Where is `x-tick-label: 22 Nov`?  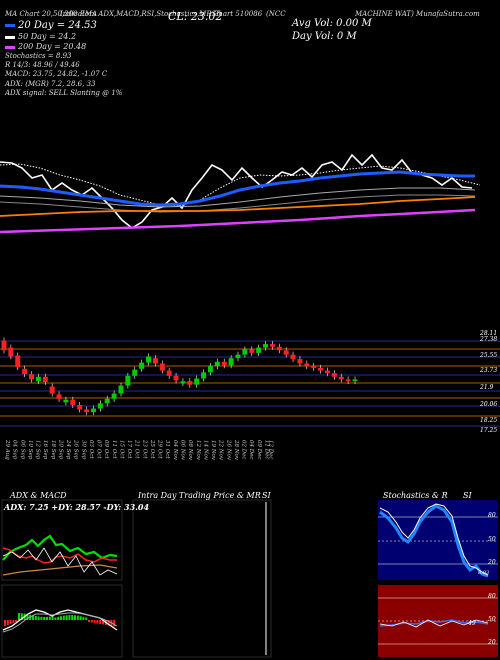
x-tick-label: 22 Nov is located at coordinates (221, 450).